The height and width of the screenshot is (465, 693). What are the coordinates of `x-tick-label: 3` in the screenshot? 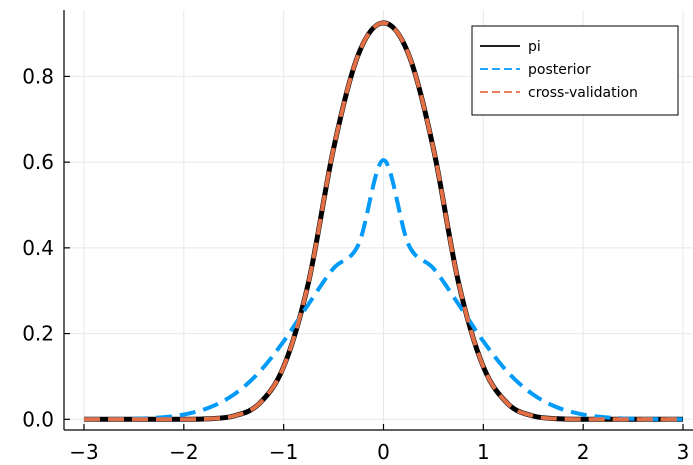 It's located at (683, 452).